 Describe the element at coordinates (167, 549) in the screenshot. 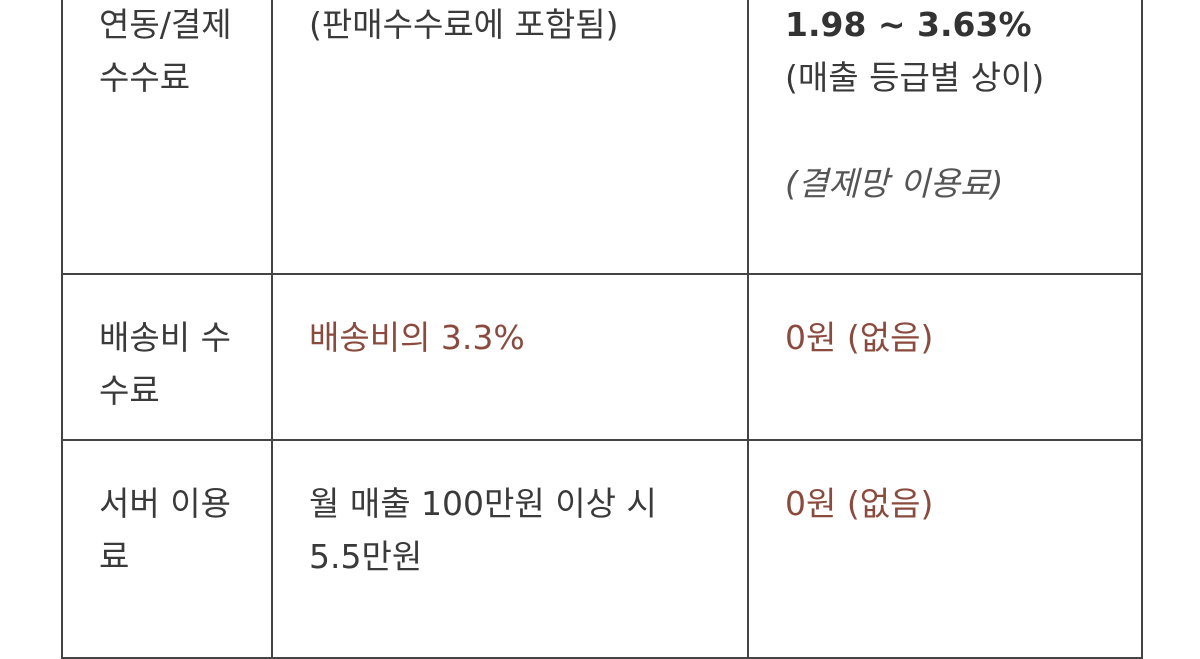

I see `row-label: 서버 이용료` at that location.